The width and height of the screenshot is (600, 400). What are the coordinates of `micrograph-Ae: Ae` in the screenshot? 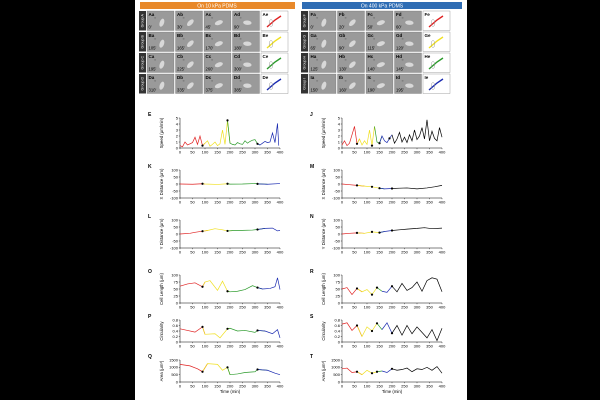 It's located at (274, 20).